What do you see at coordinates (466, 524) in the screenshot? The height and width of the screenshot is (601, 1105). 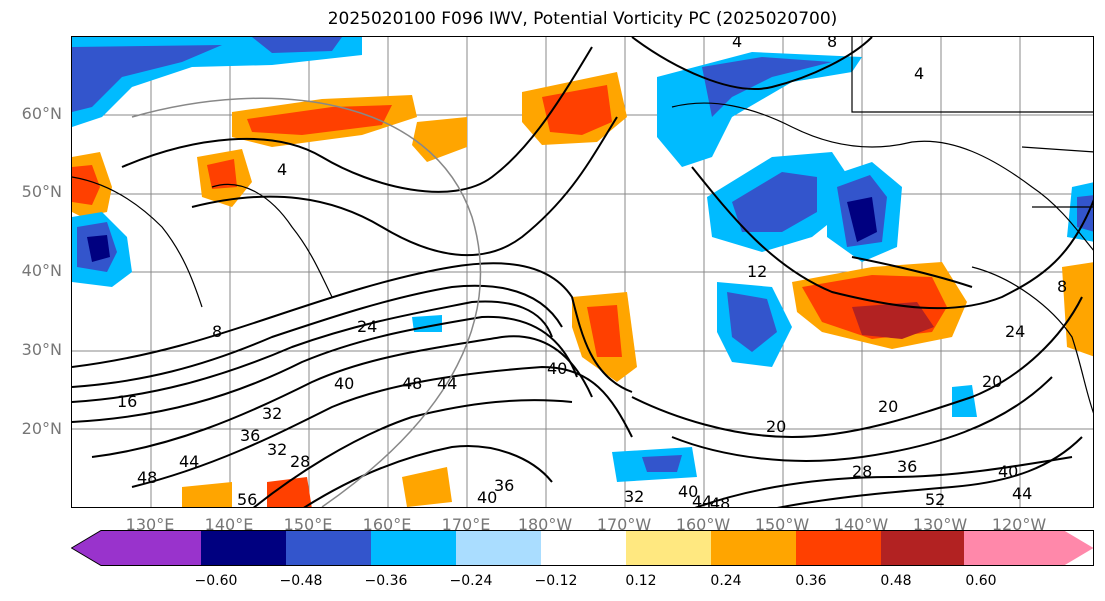 I see `lon-label: 170°E` at bounding box center [466, 524].